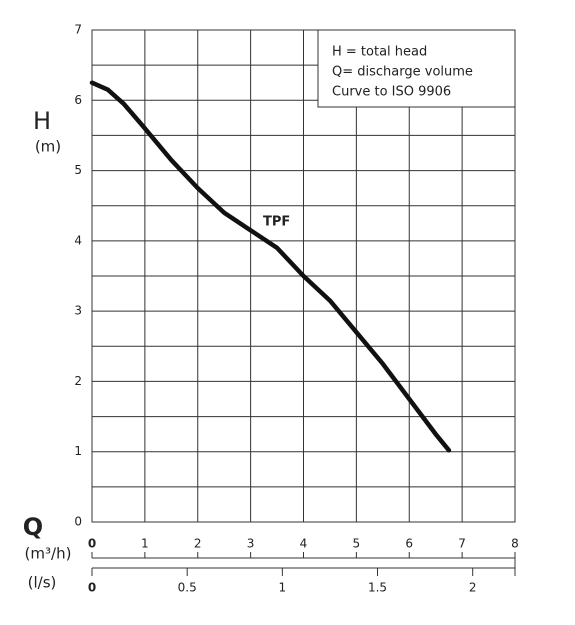 The image size is (575, 625). What do you see at coordinates (48, 554) in the screenshot?
I see `x-unit: (m³/h)` at bounding box center [48, 554].